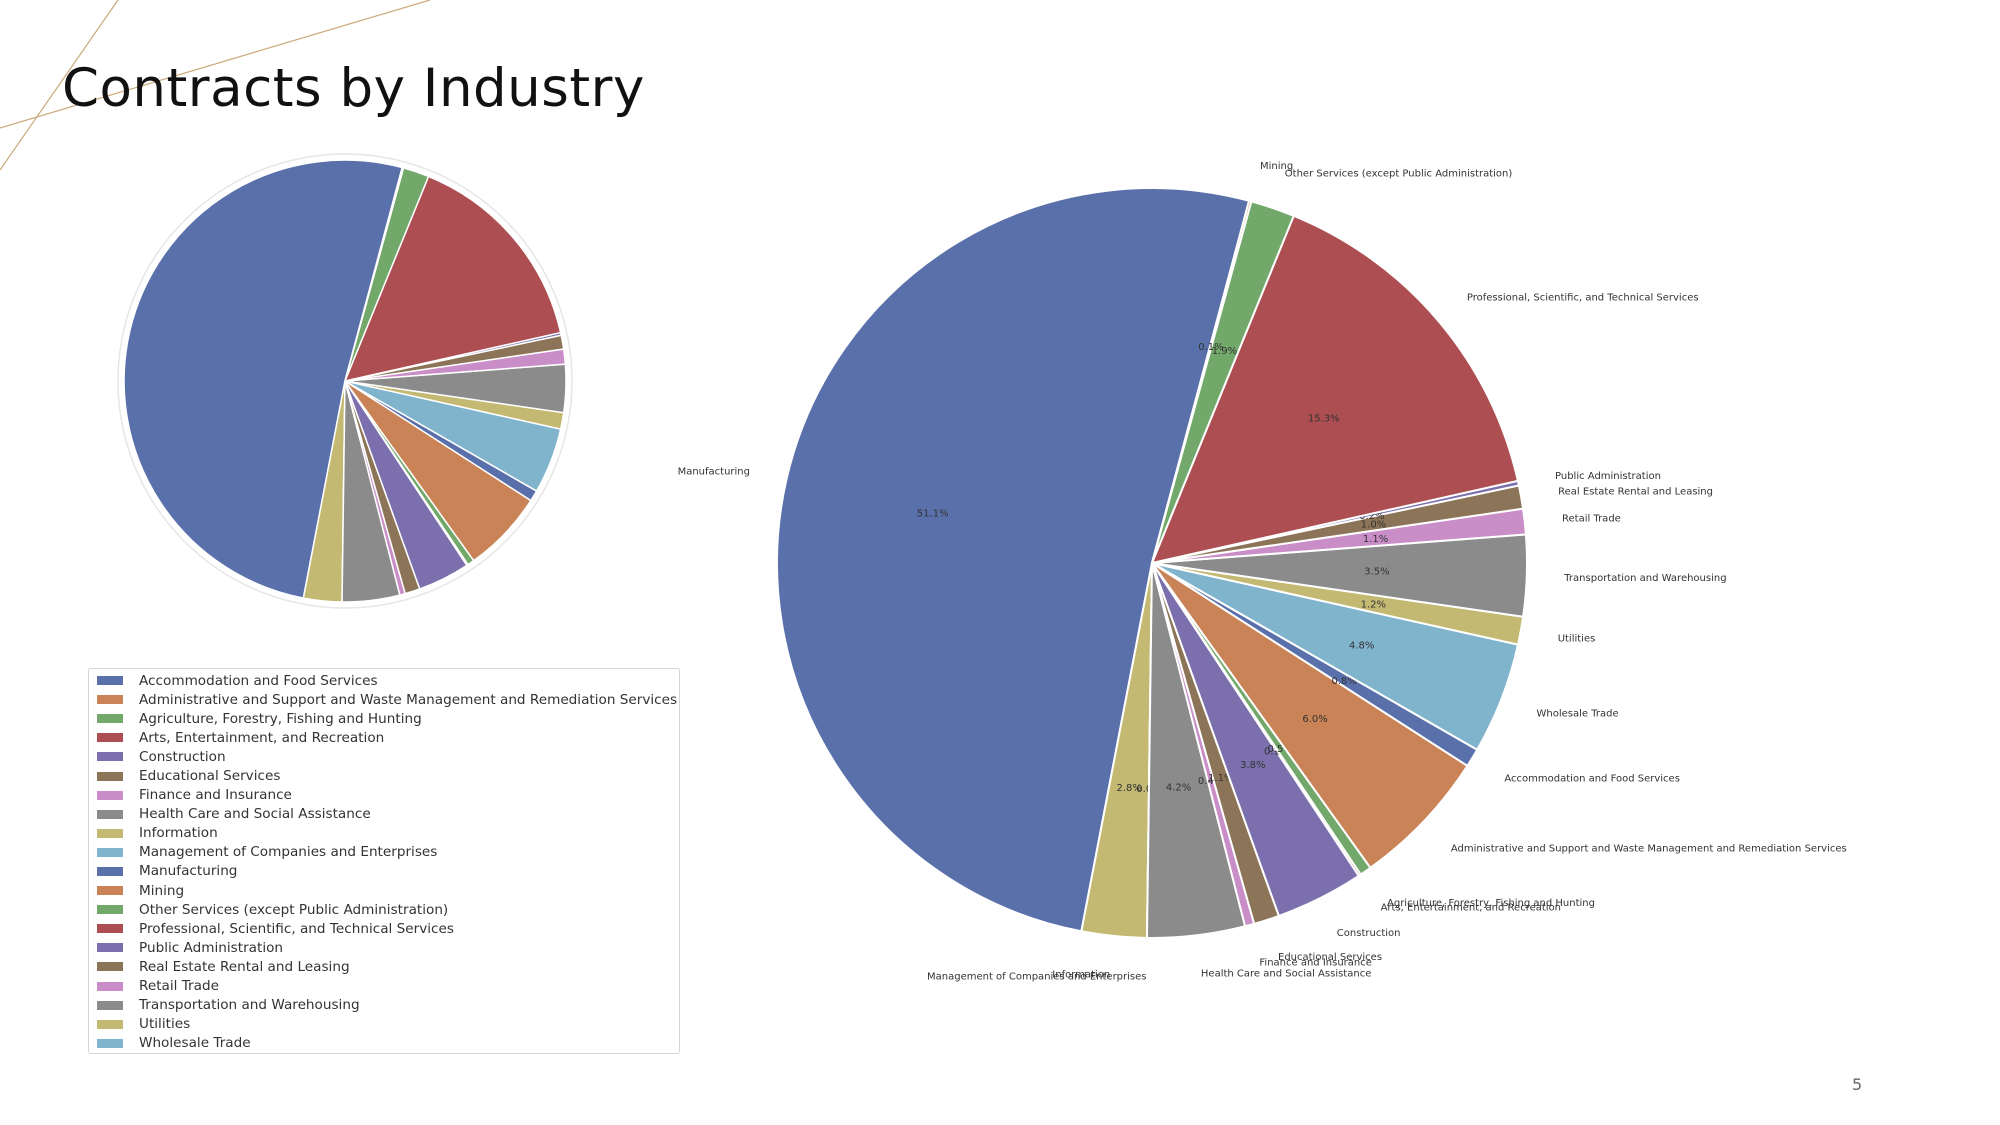 Image resolution: width=2000 pixels, height=1125 pixels. I want to click on category-label-transportation-and-warehousing: Transportation and Warehousing, so click(1644, 578).